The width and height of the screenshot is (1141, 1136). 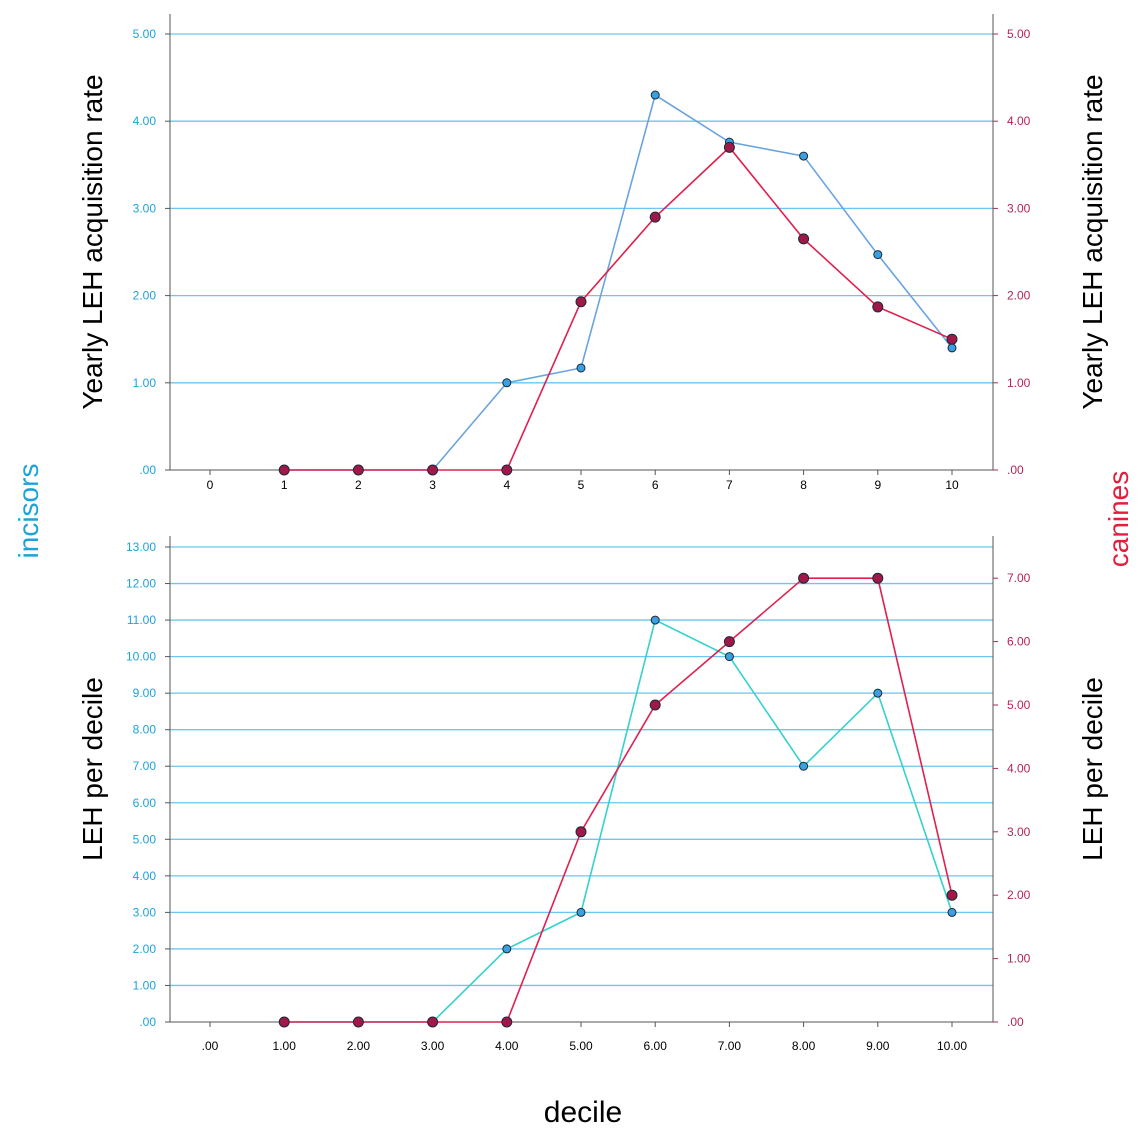 What do you see at coordinates (803, 485) in the screenshot?
I see `x-tick-label: 8` at bounding box center [803, 485].